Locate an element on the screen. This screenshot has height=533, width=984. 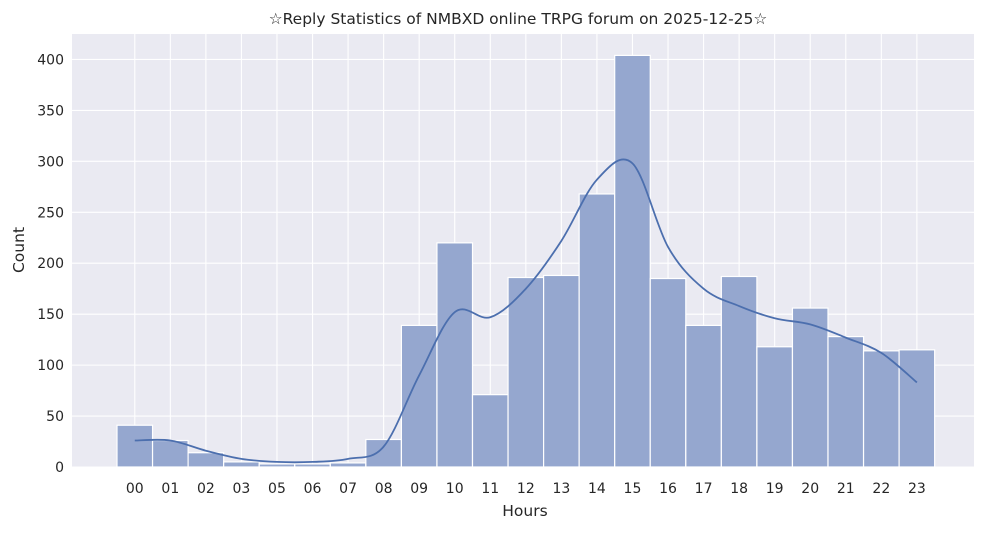
x-tick-label: 01 is located at coordinates (170, 489).